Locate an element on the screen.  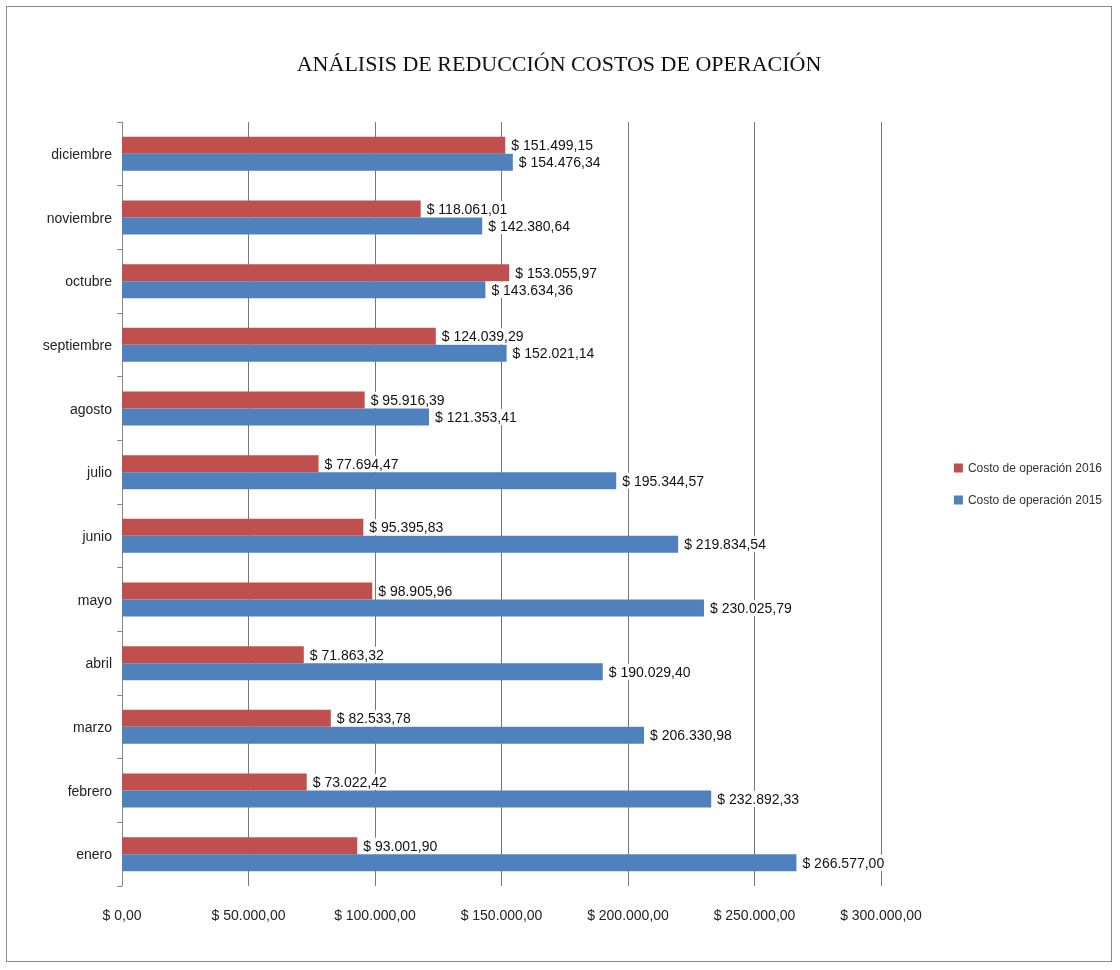
y-tick-label: abril is located at coordinates (98, 663).